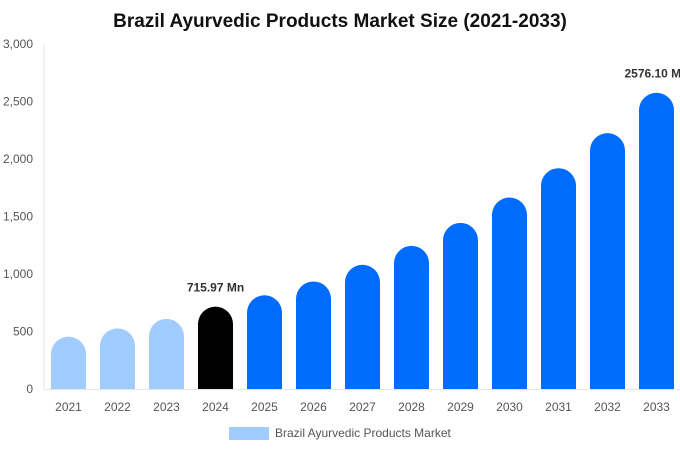 This screenshot has height=450, width=680. What do you see at coordinates (68, 362) in the screenshot?
I see `bar-2021` at bounding box center [68, 362].